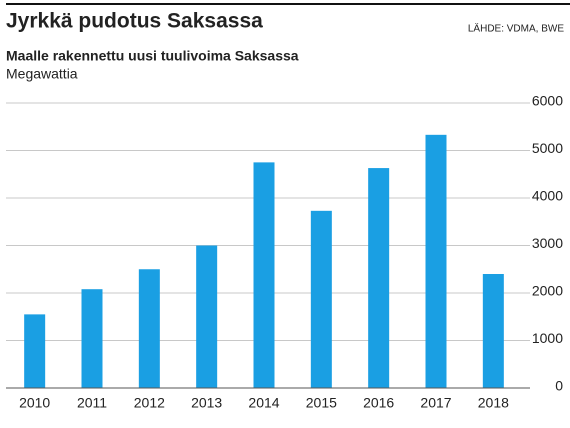 This screenshot has width=570, height=428. I want to click on x-tick-label: 2013, so click(206, 403).